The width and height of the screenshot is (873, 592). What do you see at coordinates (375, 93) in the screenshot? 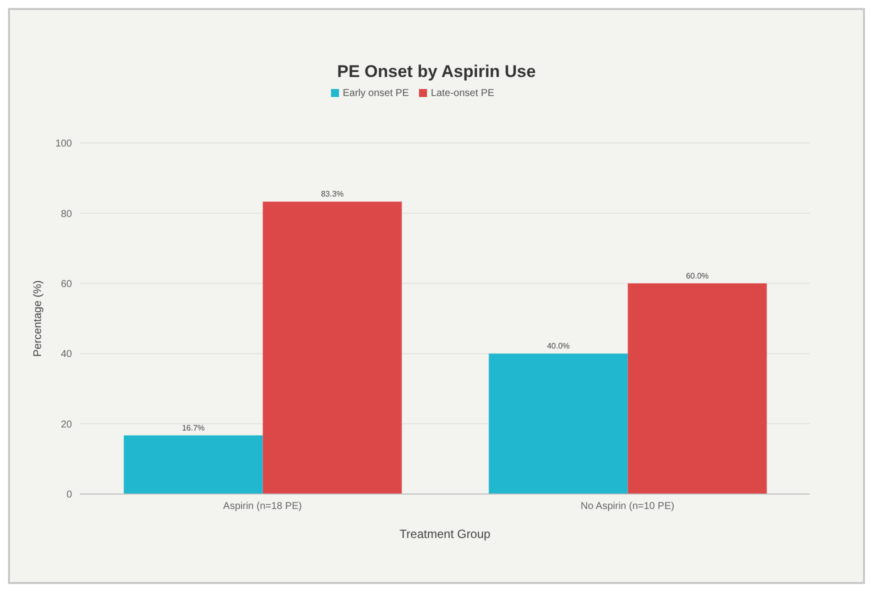
I see `legend-label: Early onset PE` at bounding box center [375, 93].